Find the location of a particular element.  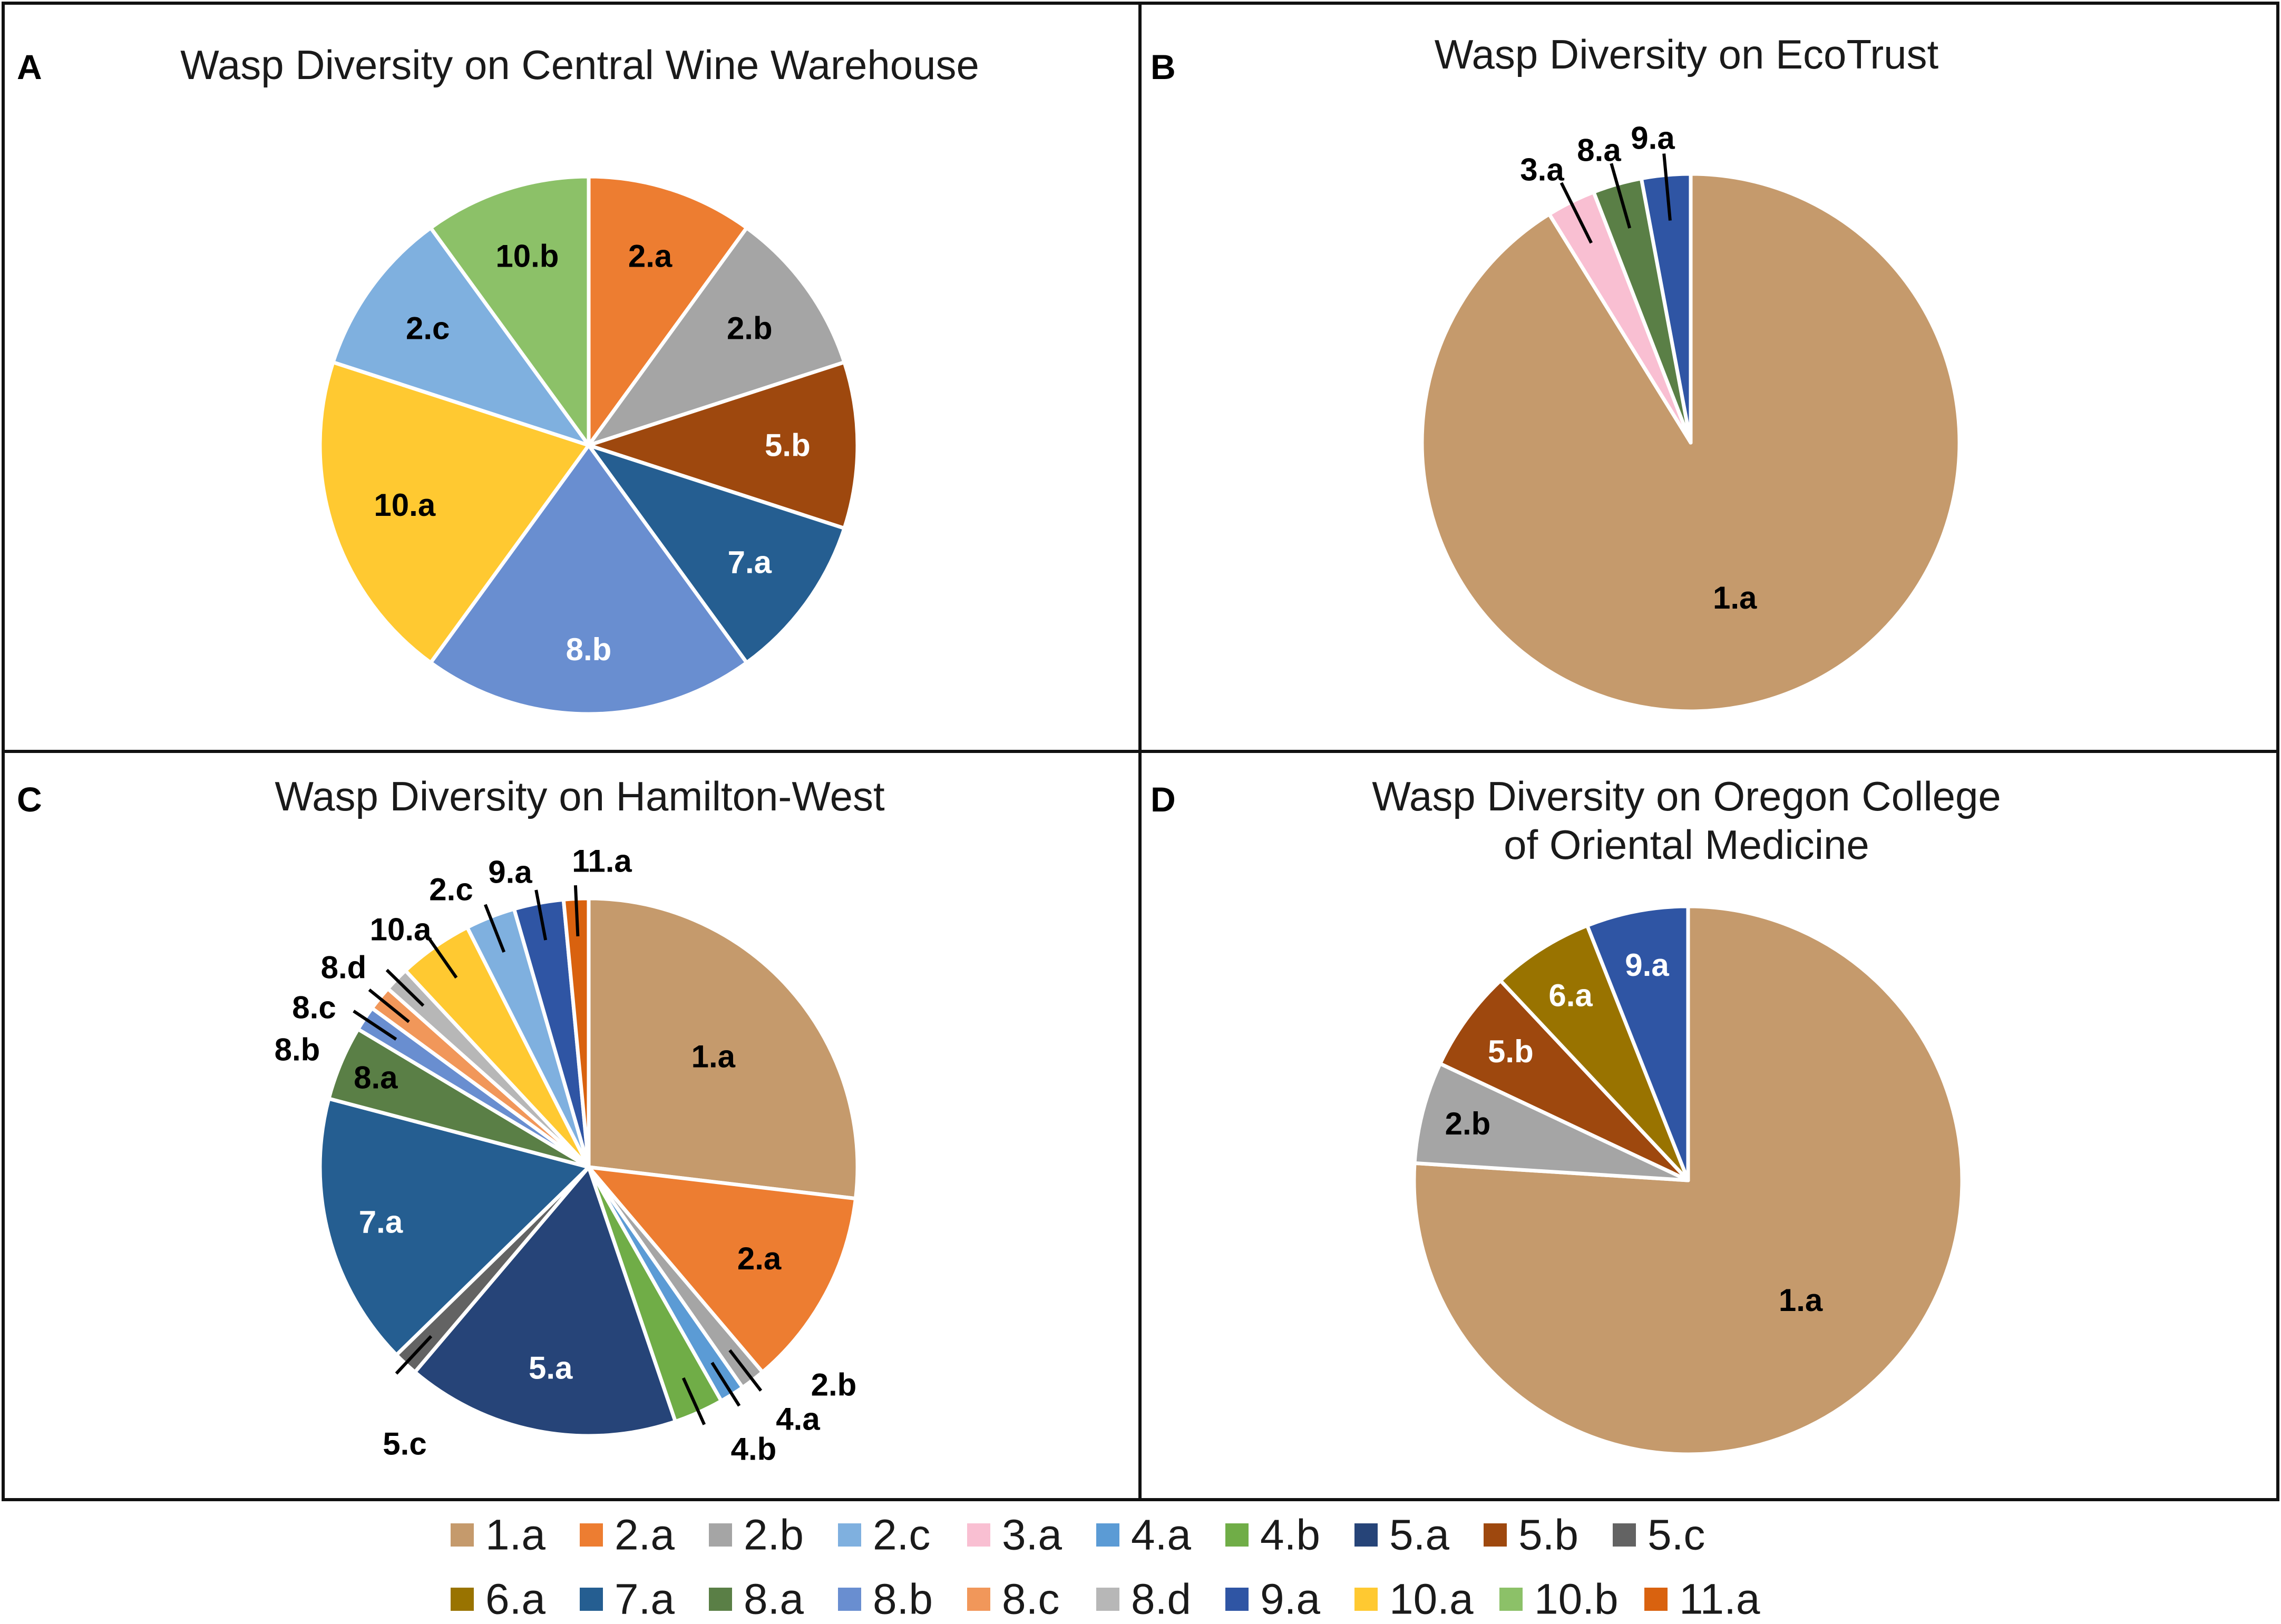

legend-item-6.a: 6.a is located at coordinates (498, 1599).